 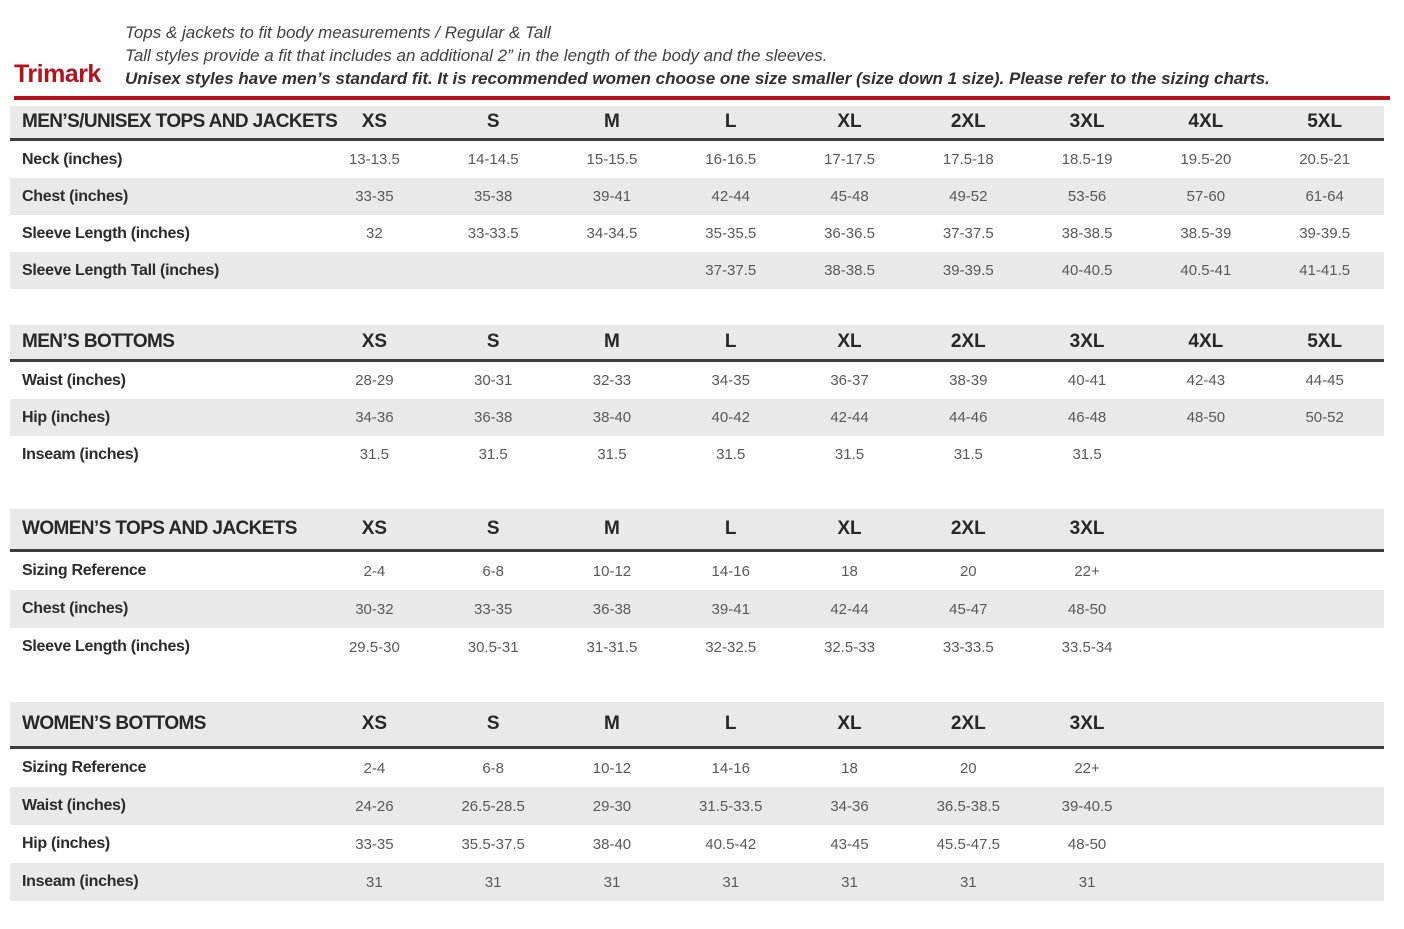 What do you see at coordinates (968, 196) in the screenshot?
I see `cell-value: 49-52` at bounding box center [968, 196].